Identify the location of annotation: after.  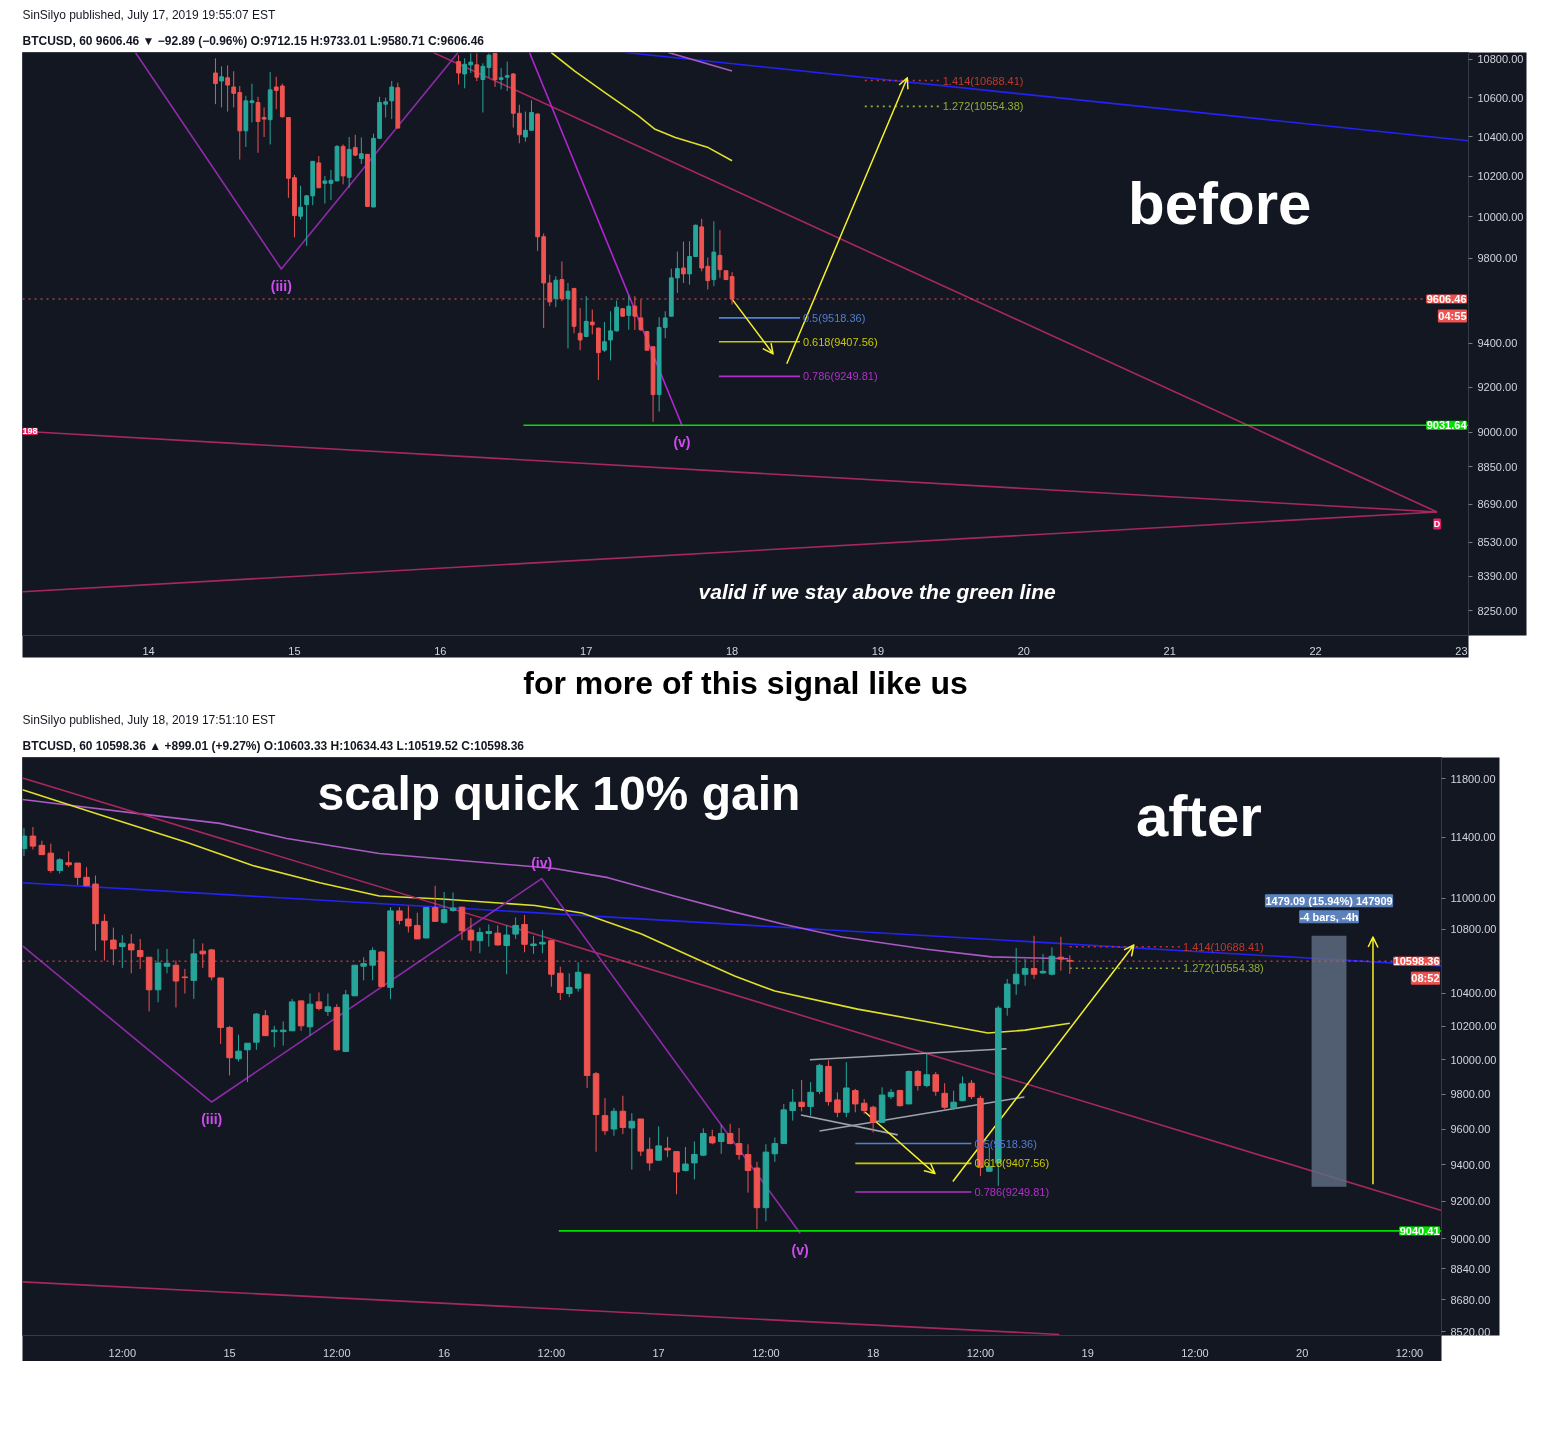
(1198, 815).